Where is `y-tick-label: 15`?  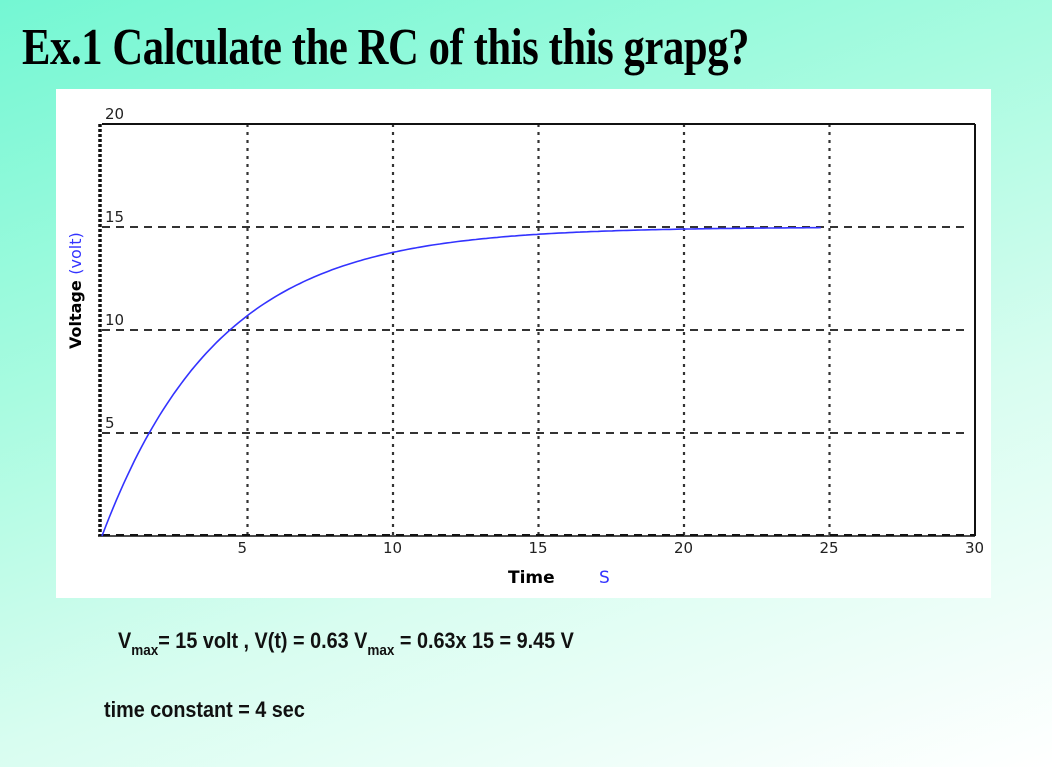
y-tick-label: 15 is located at coordinates (114, 217).